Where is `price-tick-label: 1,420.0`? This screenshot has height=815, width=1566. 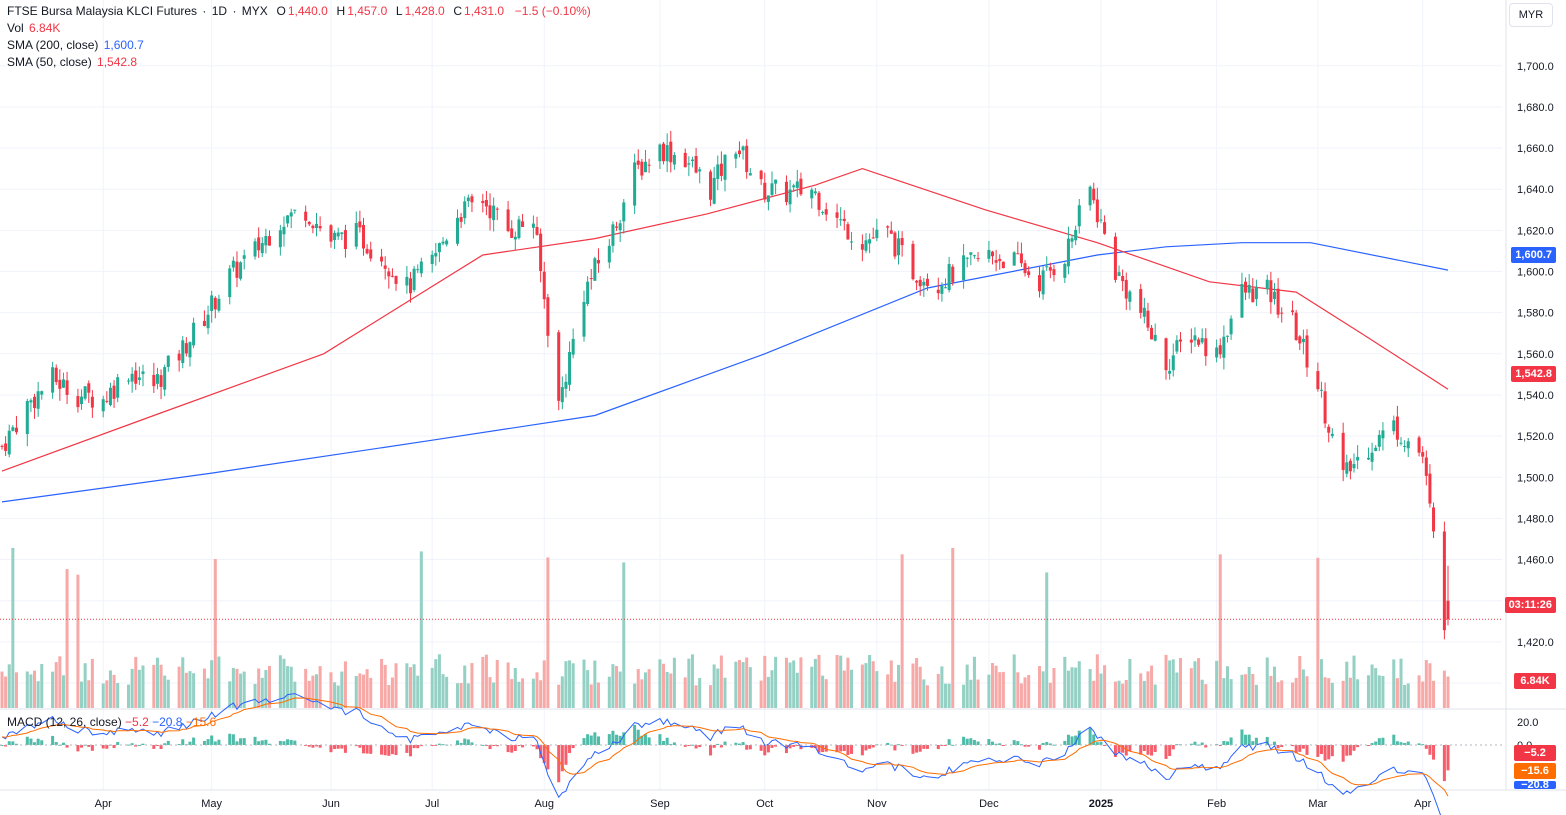 price-tick-label: 1,420.0 is located at coordinates (1535, 643).